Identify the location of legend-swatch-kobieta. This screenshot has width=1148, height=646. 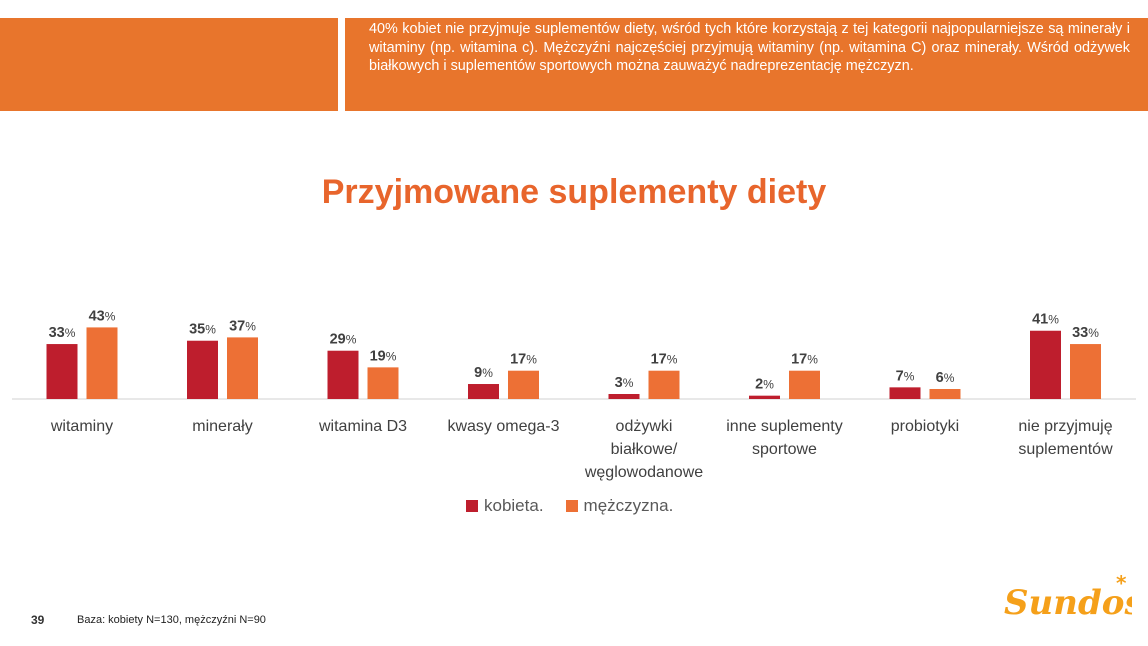
(472, 506).